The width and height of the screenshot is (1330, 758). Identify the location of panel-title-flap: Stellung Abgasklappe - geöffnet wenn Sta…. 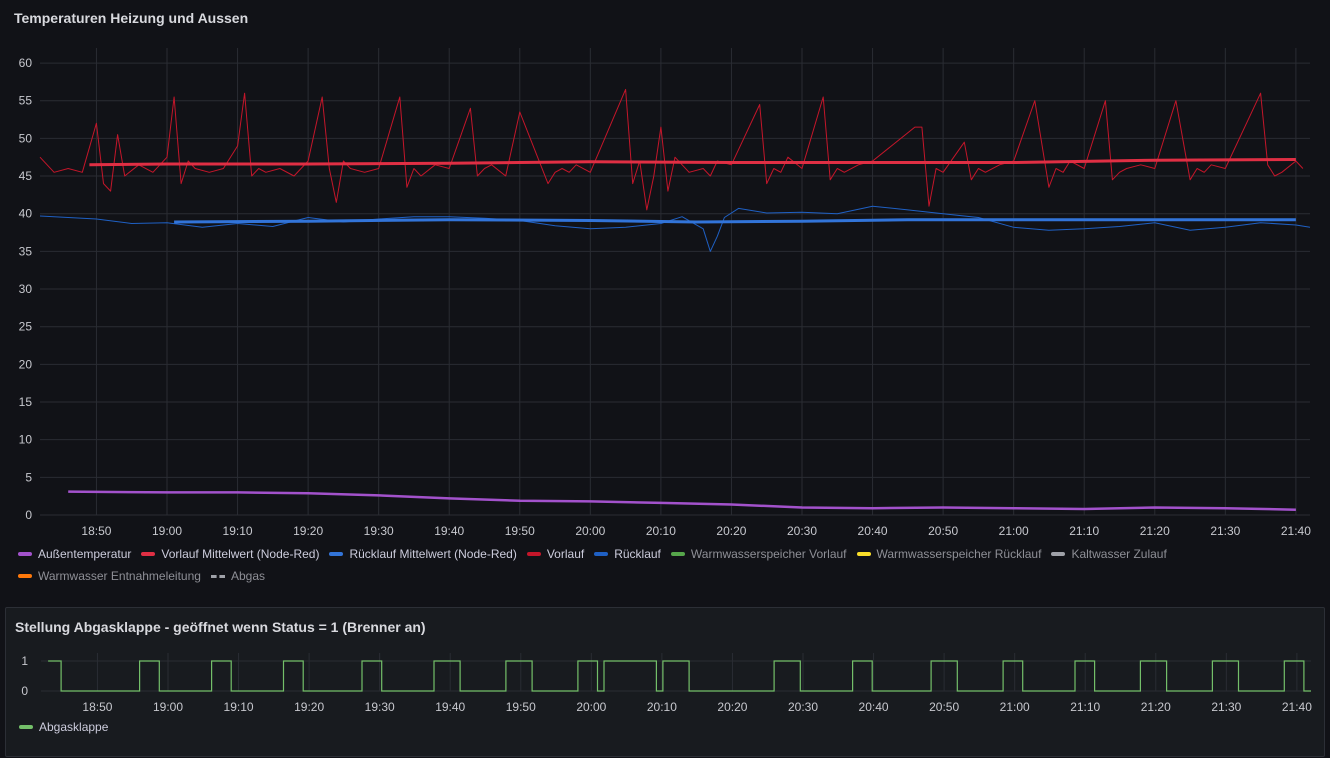
(220, 627).